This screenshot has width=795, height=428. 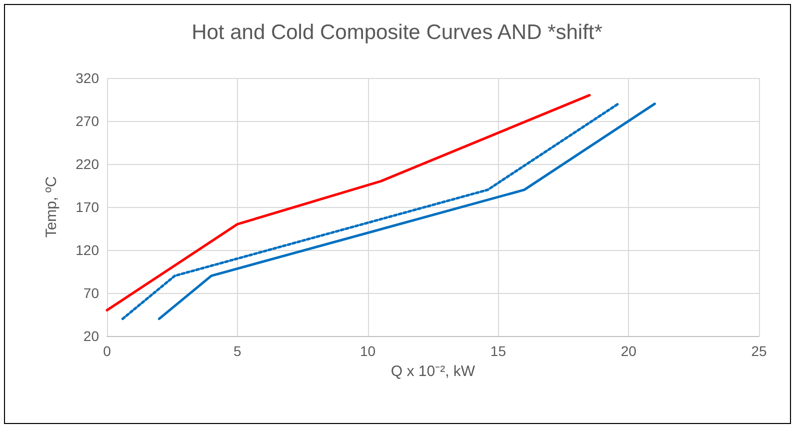 I want to click on x-tick-label: 0, so click(x=107, y=351).